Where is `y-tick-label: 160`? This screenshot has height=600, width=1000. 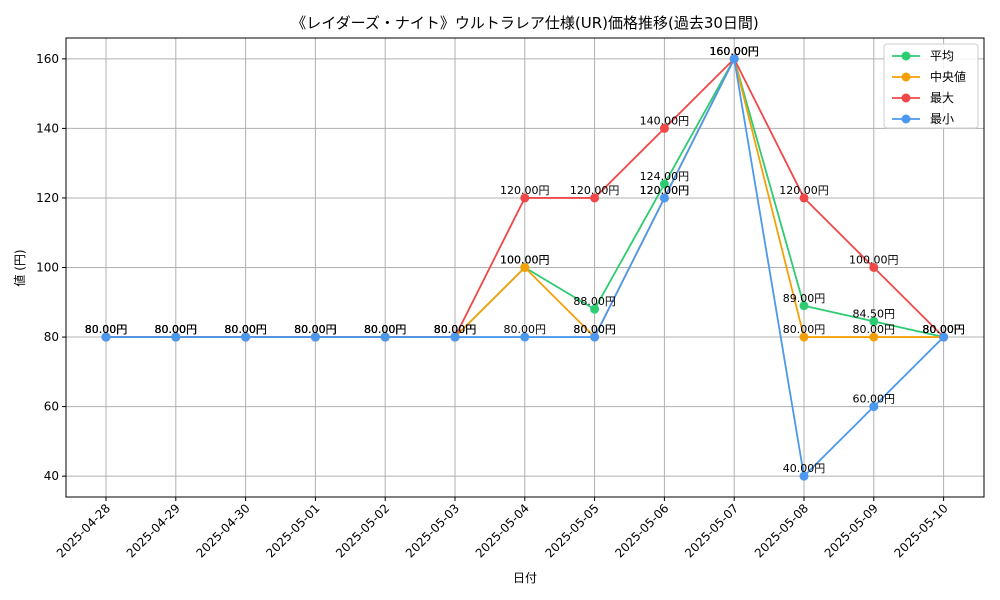 y-tick-label: 160 is located at coordinates (47, 59).